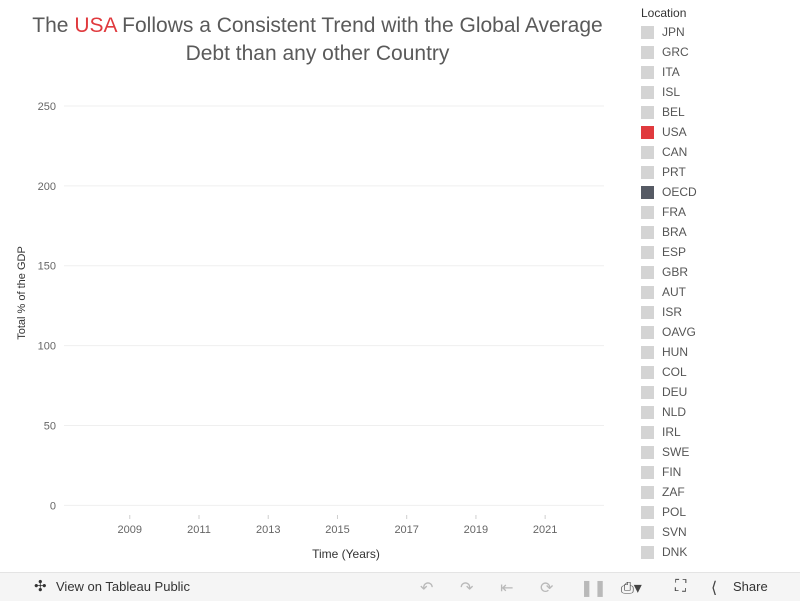 This screenshot has height=601, width=800. I want to click on legend-item-col: COL, so click(720, 372).